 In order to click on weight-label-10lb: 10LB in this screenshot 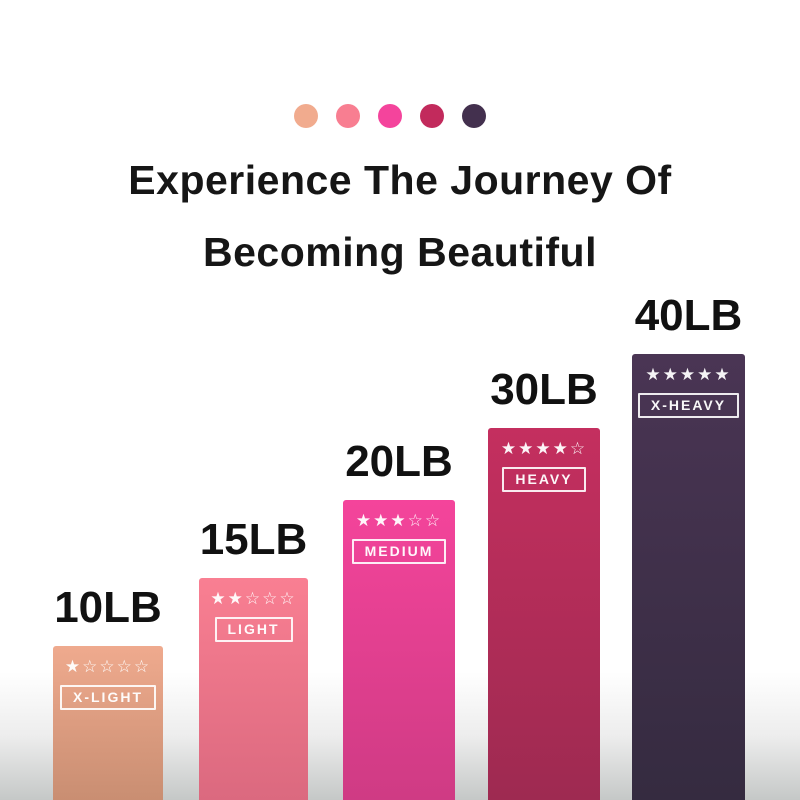, I will do `click(108, 607)`.